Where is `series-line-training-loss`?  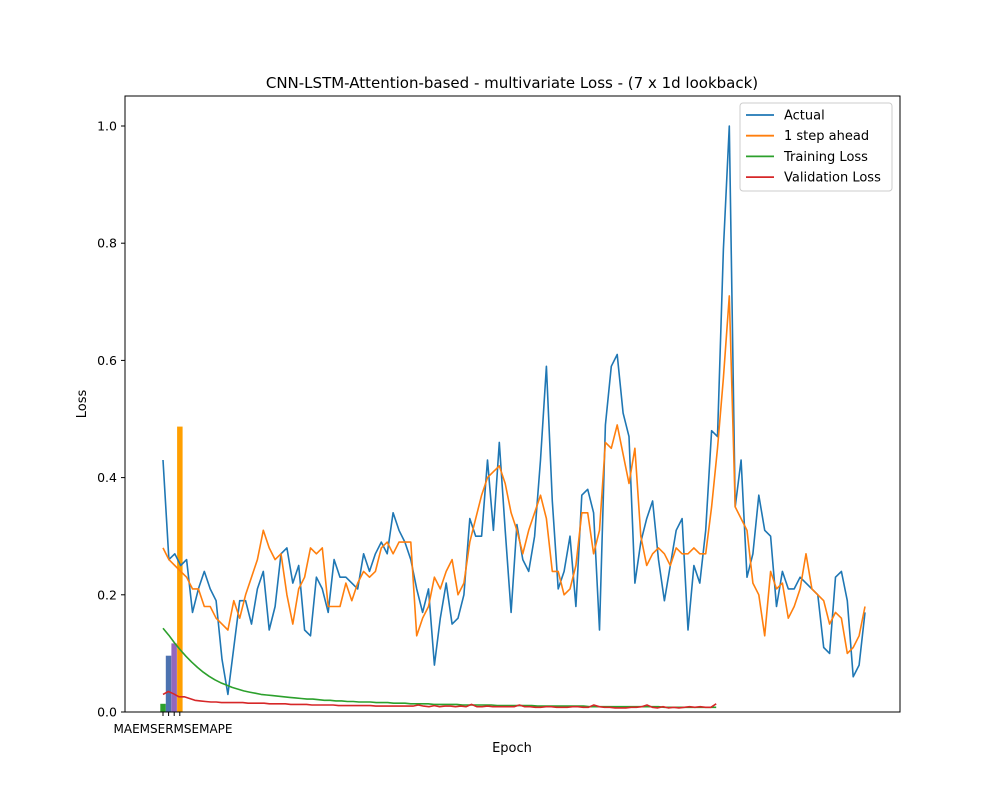 series-line-training-loss is located at coordinates (439, 668).